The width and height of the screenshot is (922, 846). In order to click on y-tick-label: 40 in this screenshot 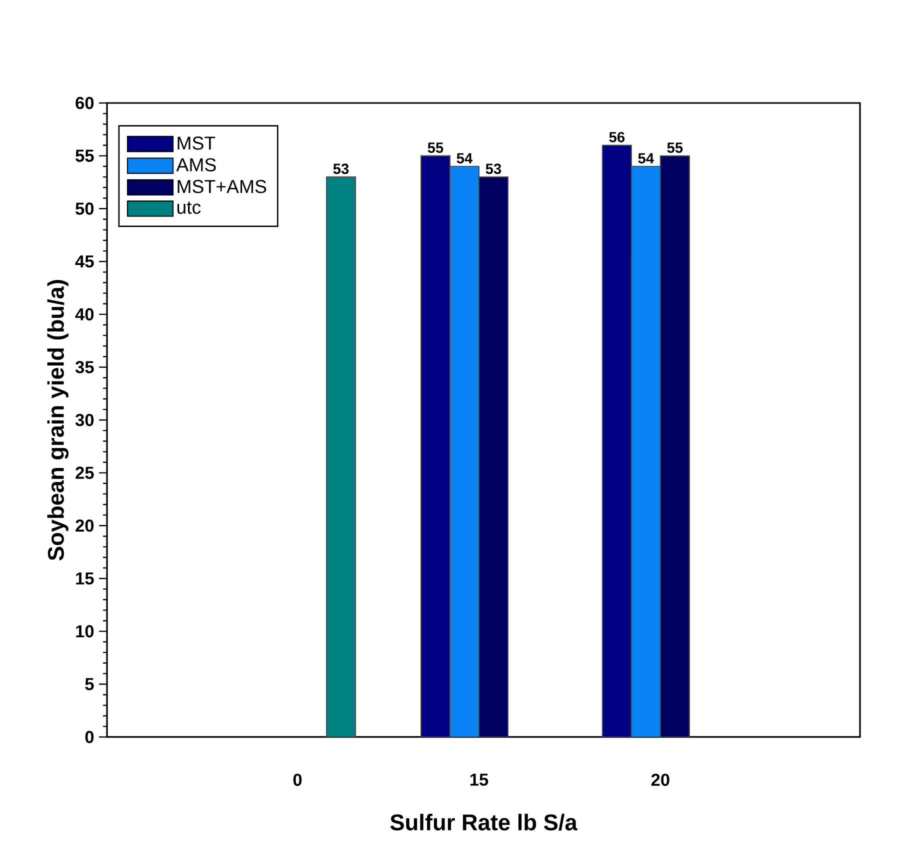, I will do `click(84, 314)`.